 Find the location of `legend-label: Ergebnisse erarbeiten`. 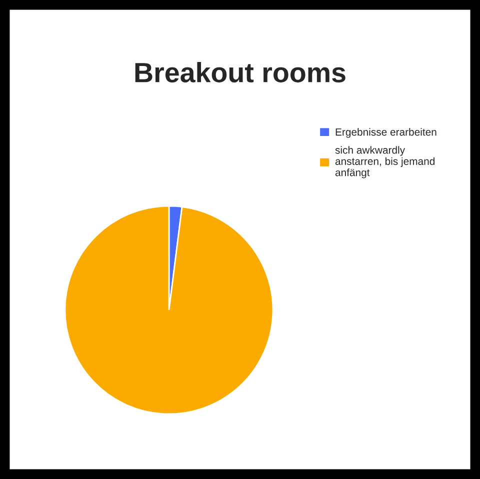

legend-label: Ergebnisse erarbeiten is located at coordinates (386, 133).